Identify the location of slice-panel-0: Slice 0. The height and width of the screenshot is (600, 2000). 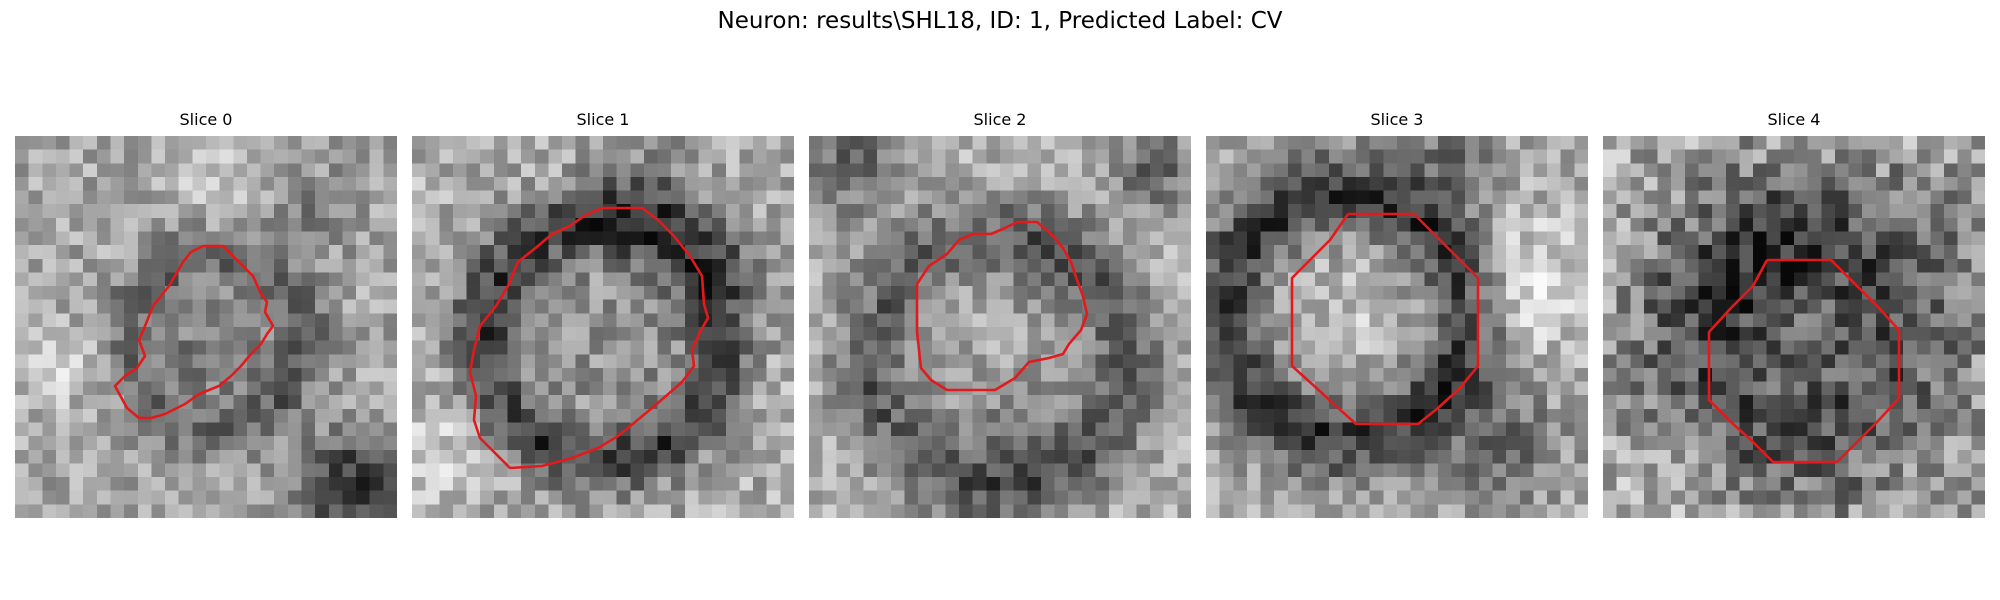
(206, 313).